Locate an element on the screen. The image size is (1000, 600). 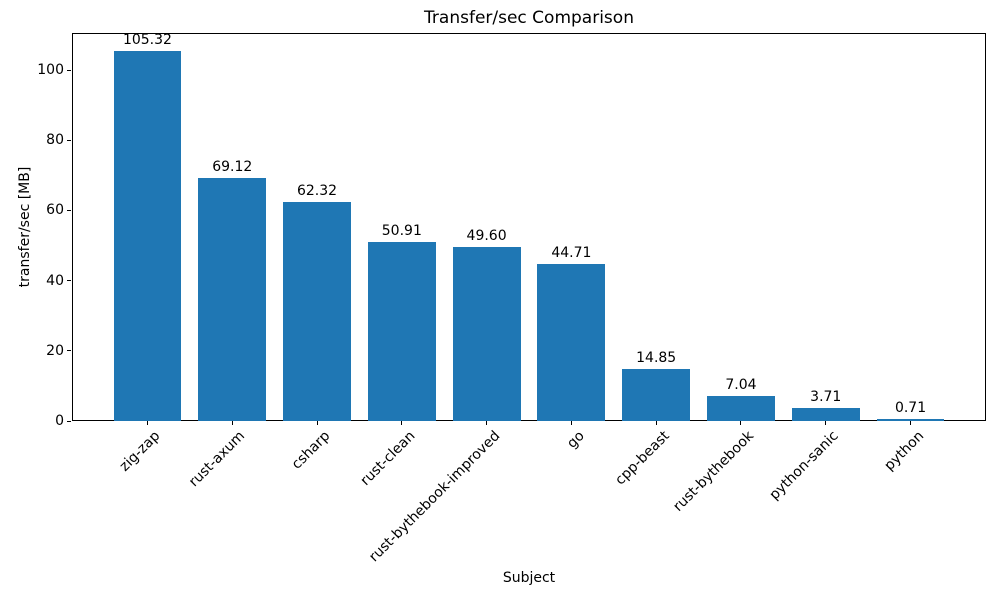
x-tick-label: python is located at coordinates (903, 451).